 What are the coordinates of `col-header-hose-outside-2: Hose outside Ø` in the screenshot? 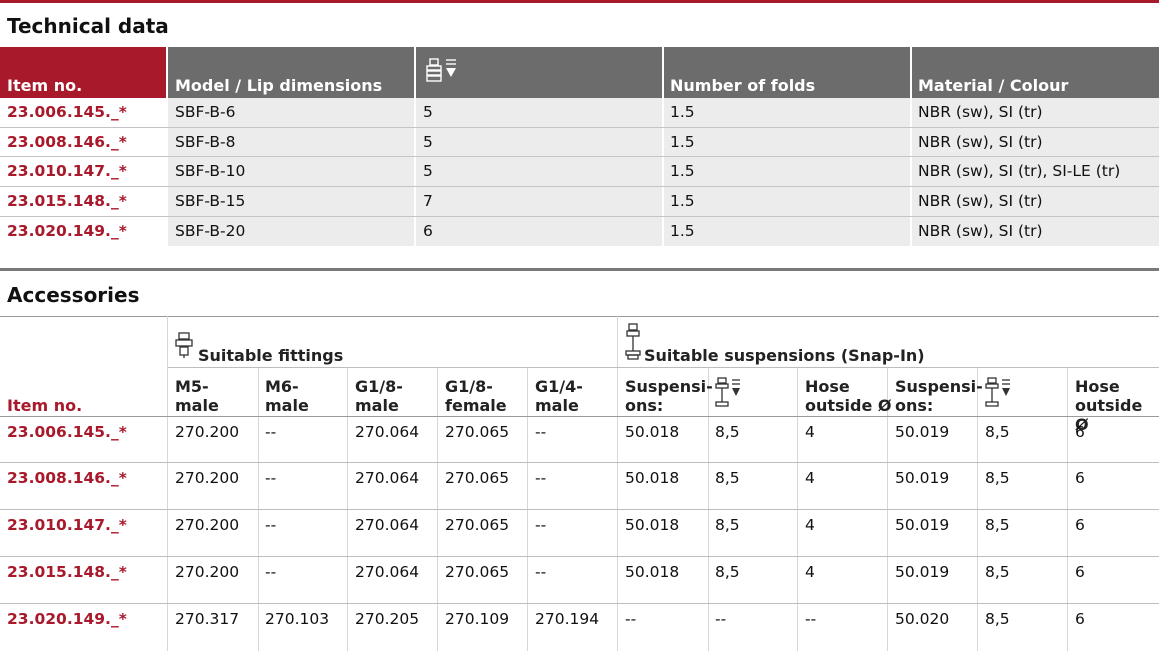 It's located at (1109, 405).